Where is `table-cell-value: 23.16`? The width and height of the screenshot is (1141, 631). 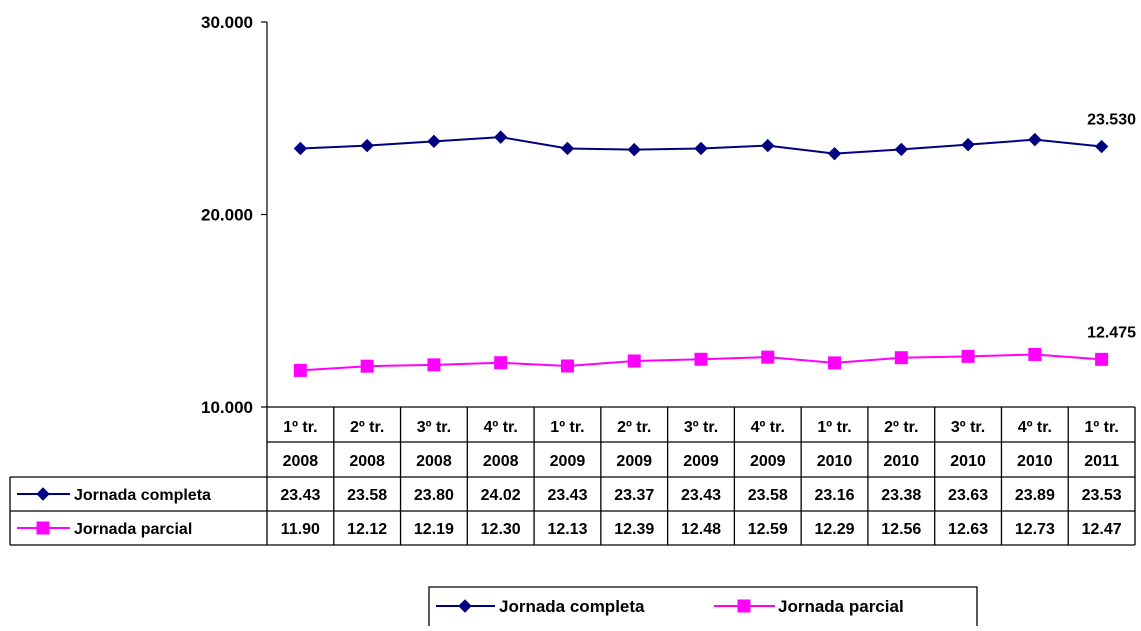 table-cell-value: 23.16 is located at coordinates (835, 495).